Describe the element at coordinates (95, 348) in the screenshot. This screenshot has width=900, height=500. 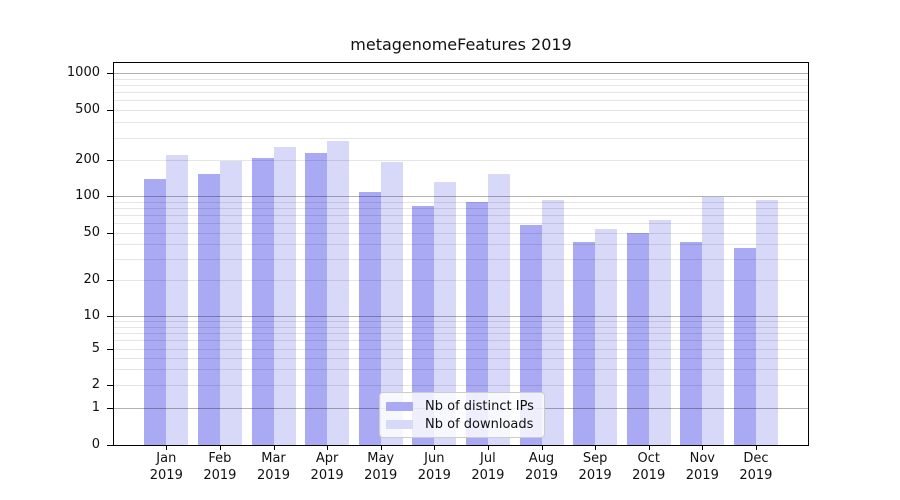
I see `y-tick-label: 5` at that location.